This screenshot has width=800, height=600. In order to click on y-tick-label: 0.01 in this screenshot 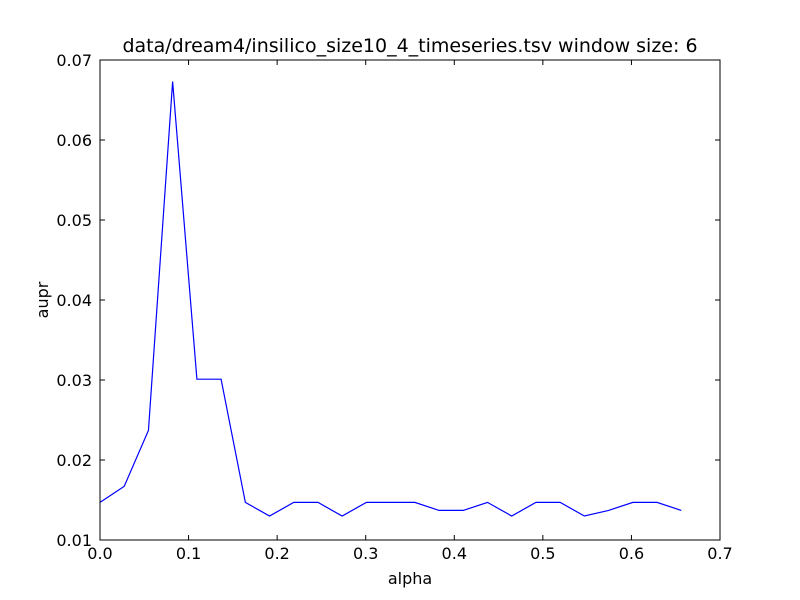, I will do `click(74, 540)`.